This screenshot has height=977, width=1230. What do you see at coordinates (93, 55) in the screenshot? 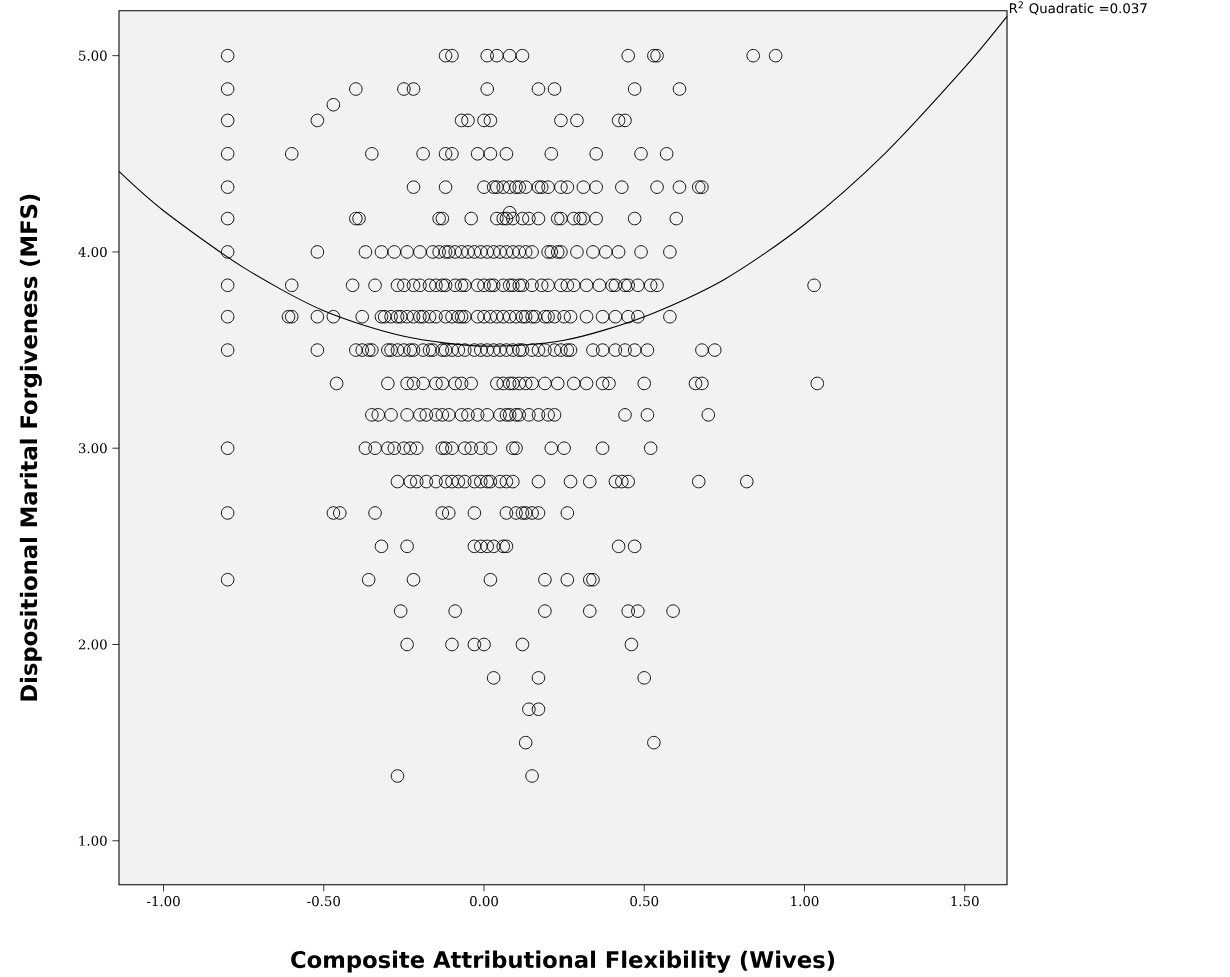
I see `y-tick-label: 5.00` at bounding box center [93, 55].